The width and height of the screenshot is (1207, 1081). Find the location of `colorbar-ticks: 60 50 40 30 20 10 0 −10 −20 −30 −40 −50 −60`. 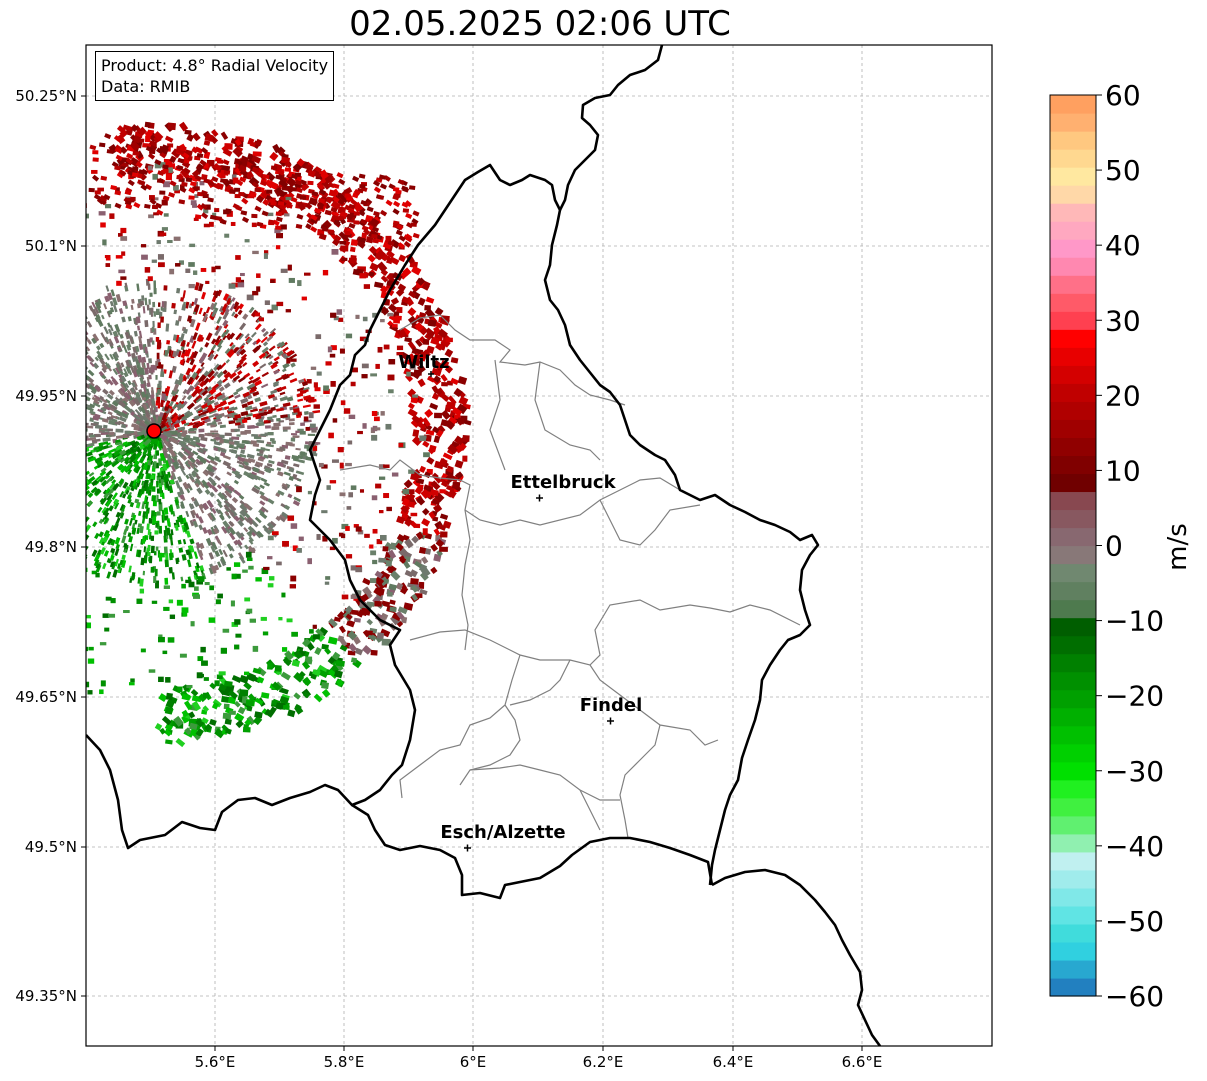

colorbar-ticks: 60 50 40 30 20 10 0 −10 −20 −30 −40 −50 −60 is located at coordinates (1130, 546).